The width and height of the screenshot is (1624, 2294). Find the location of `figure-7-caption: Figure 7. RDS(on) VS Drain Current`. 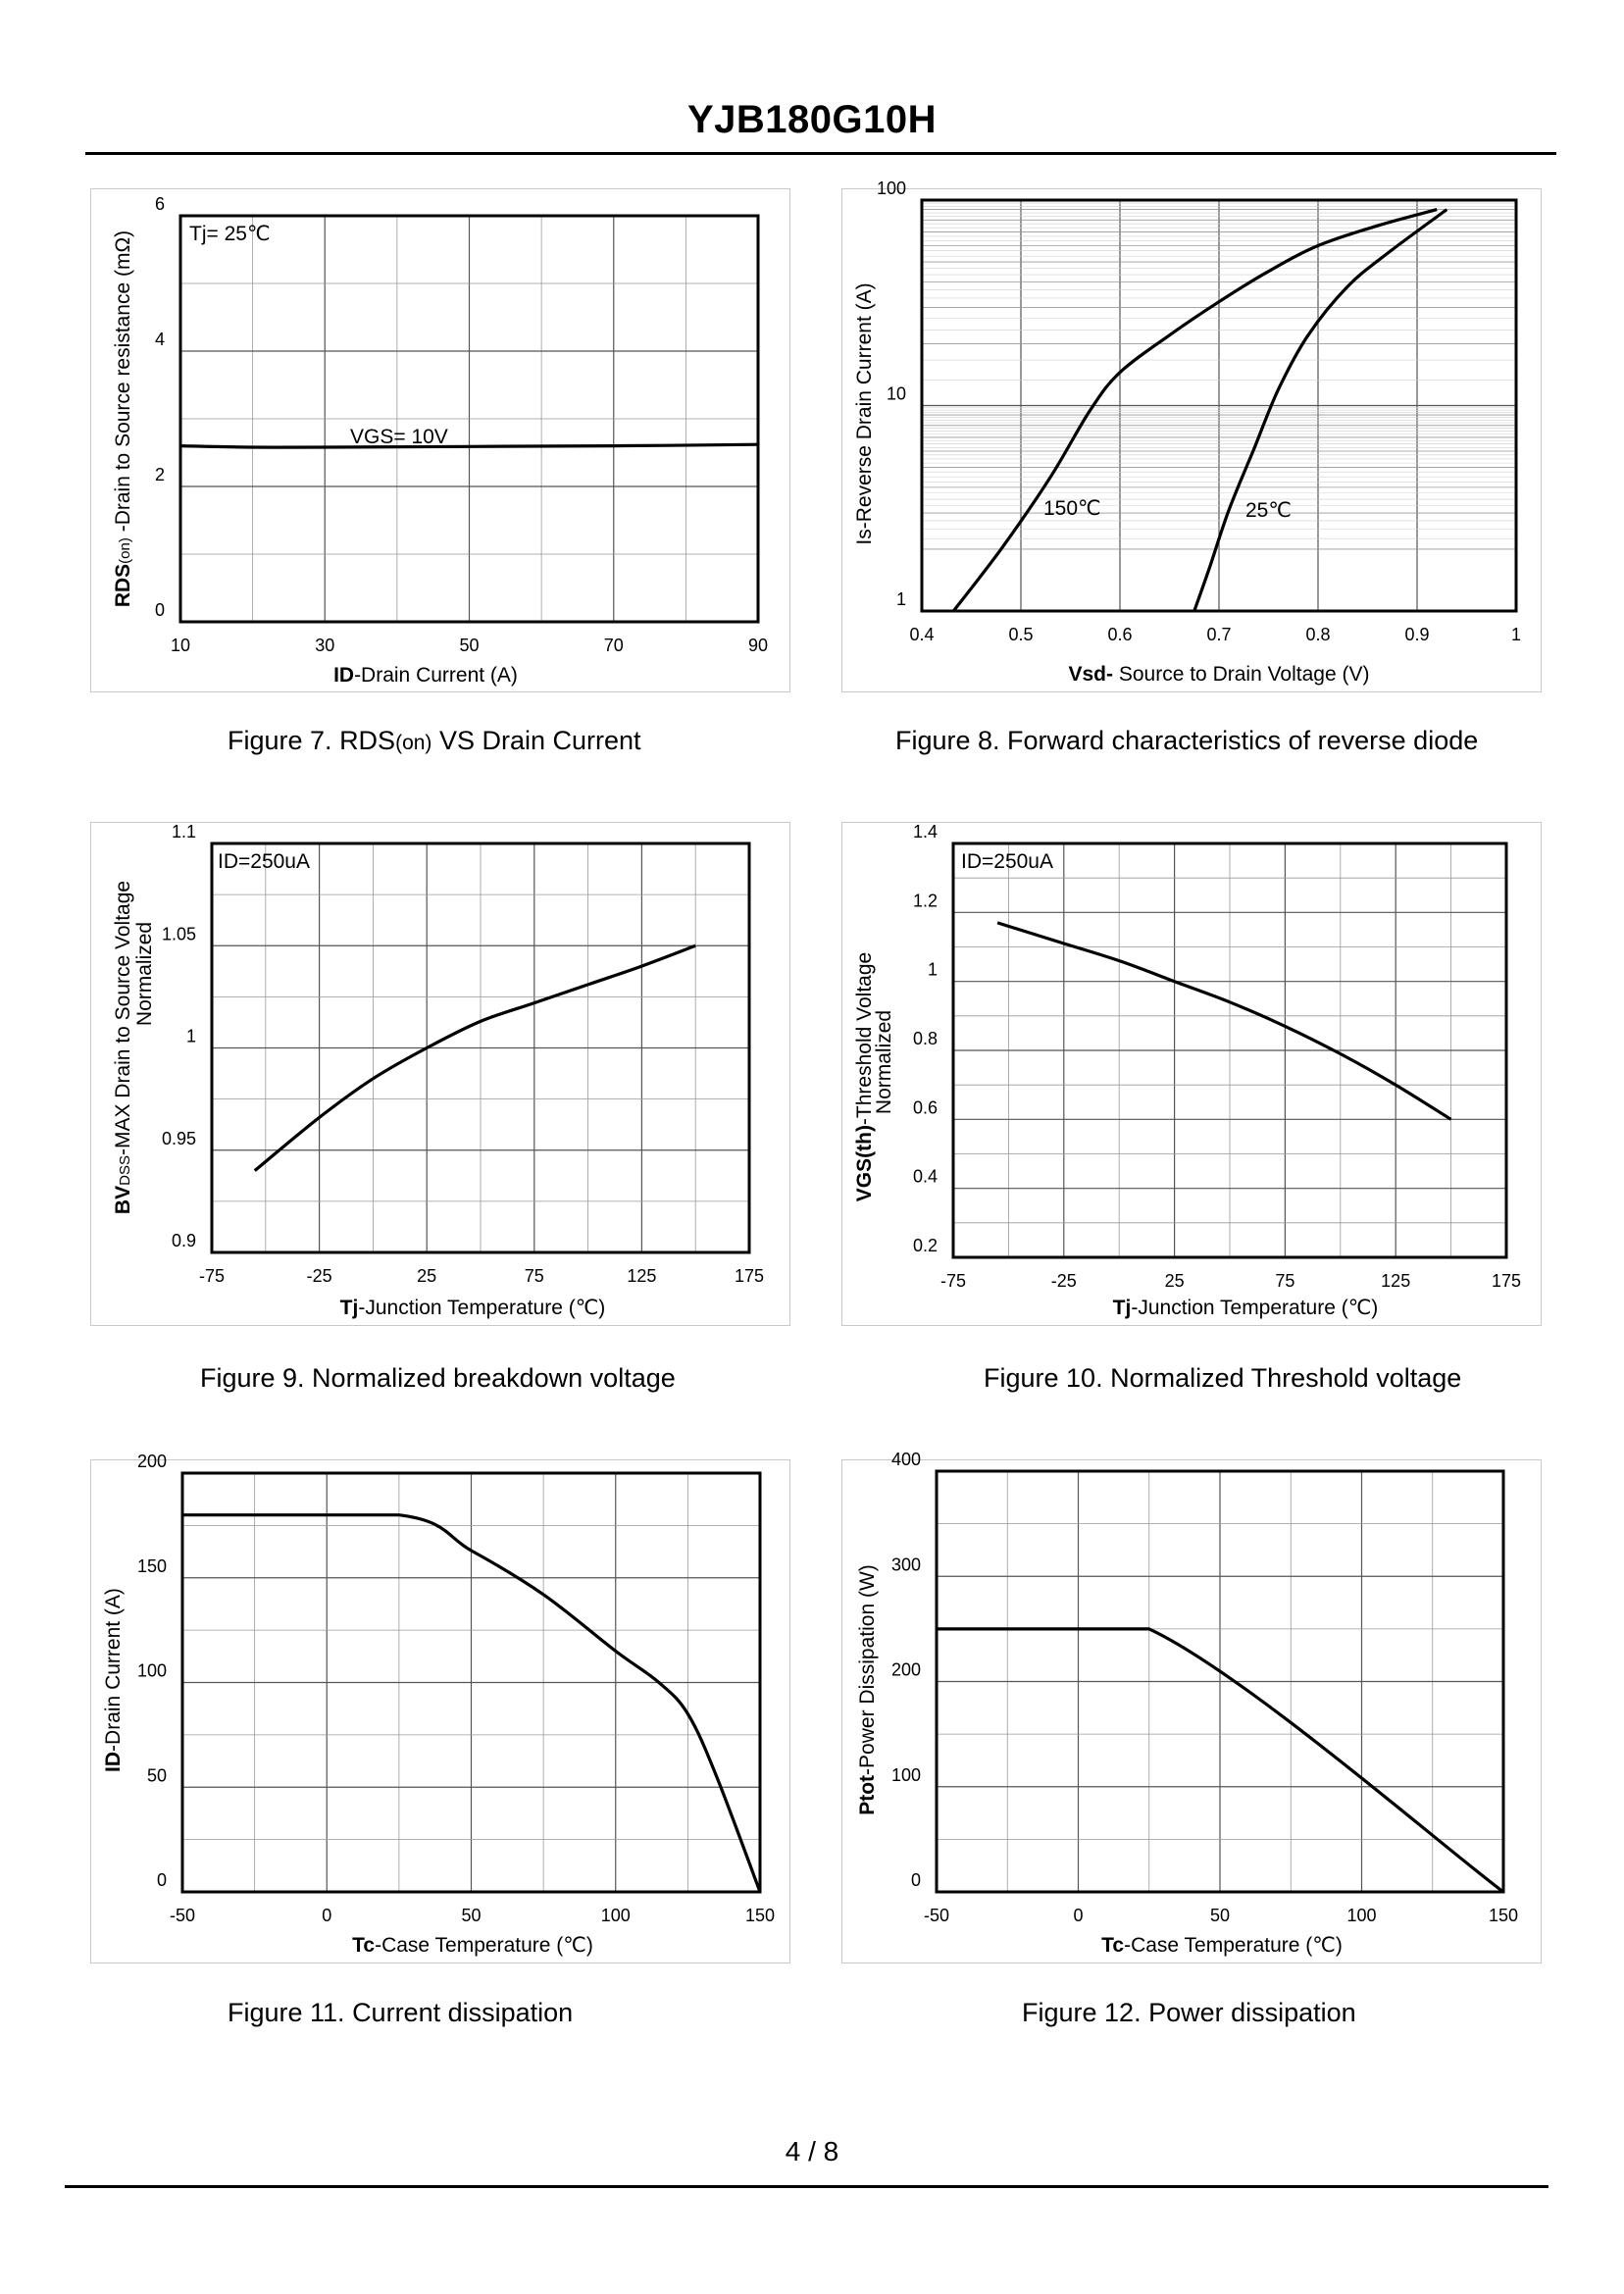

figure-7-caption: Figure 7. RDS(on) VS Drain Current is located at coordinates (434, 740).